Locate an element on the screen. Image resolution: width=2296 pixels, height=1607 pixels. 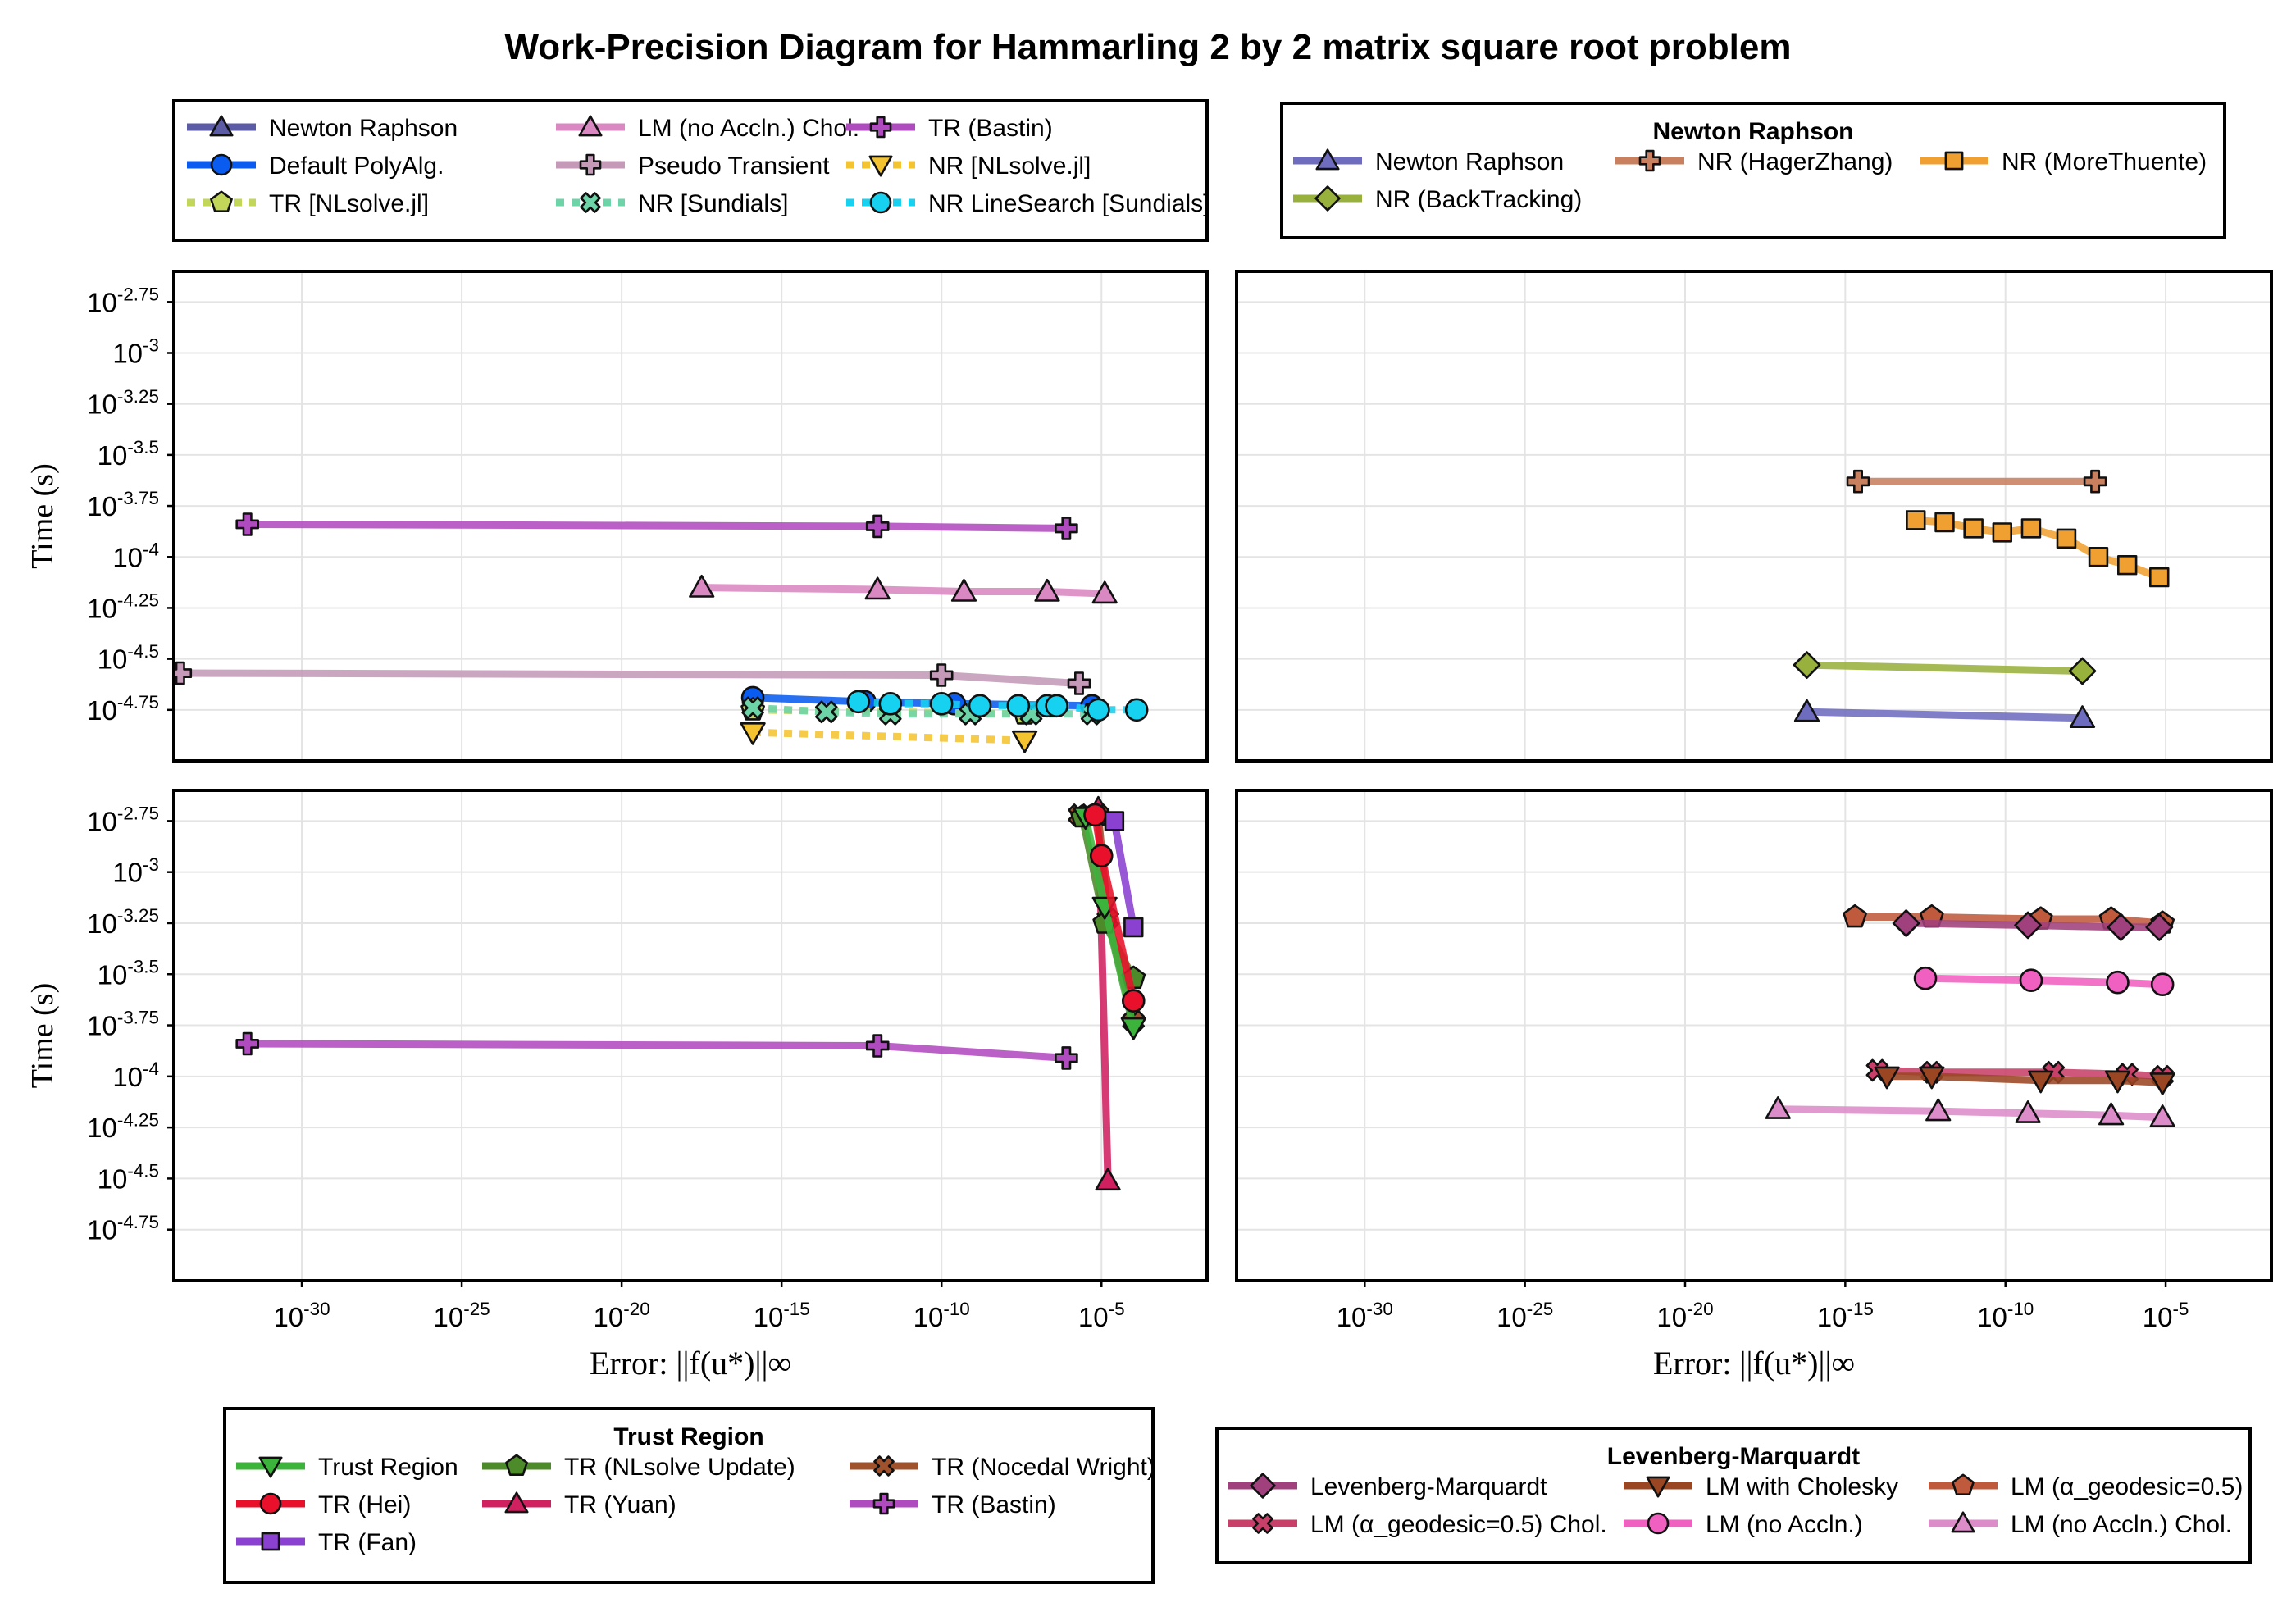
y-tick-label: 10⁻⁴ is located at coordinates (135, 1075).